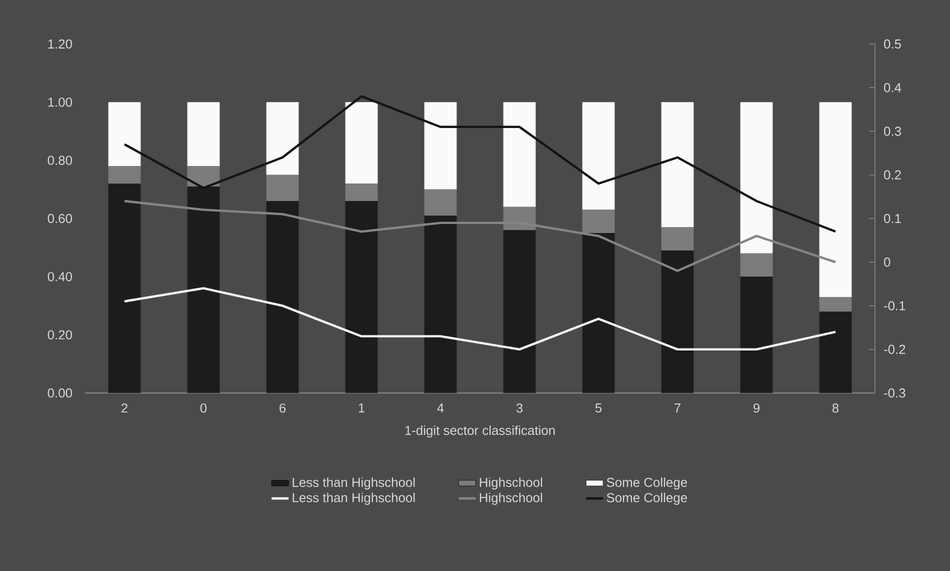  What do you see at coordinates (361, 407) in the screenshot?
I see `x-tick-label: 1` at bounding box center [361, 407].